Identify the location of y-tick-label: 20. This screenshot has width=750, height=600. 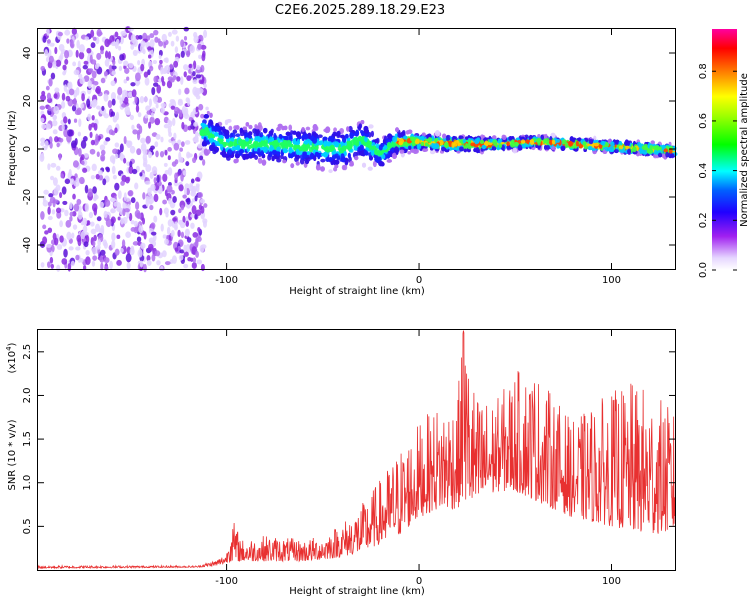
(27, 101).